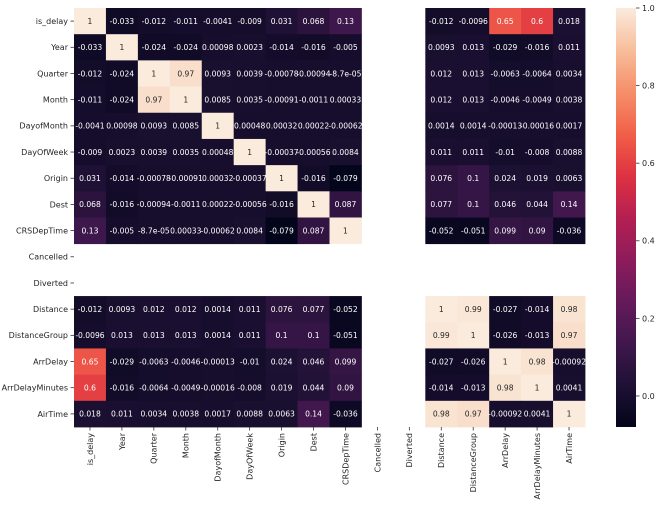 The width and height of the screenshot is (660, 505). What do you see at coordinates (250, 204) in the screenshot?
I see `cell-annotation: -0.00056` at bounding box center [250, 204].